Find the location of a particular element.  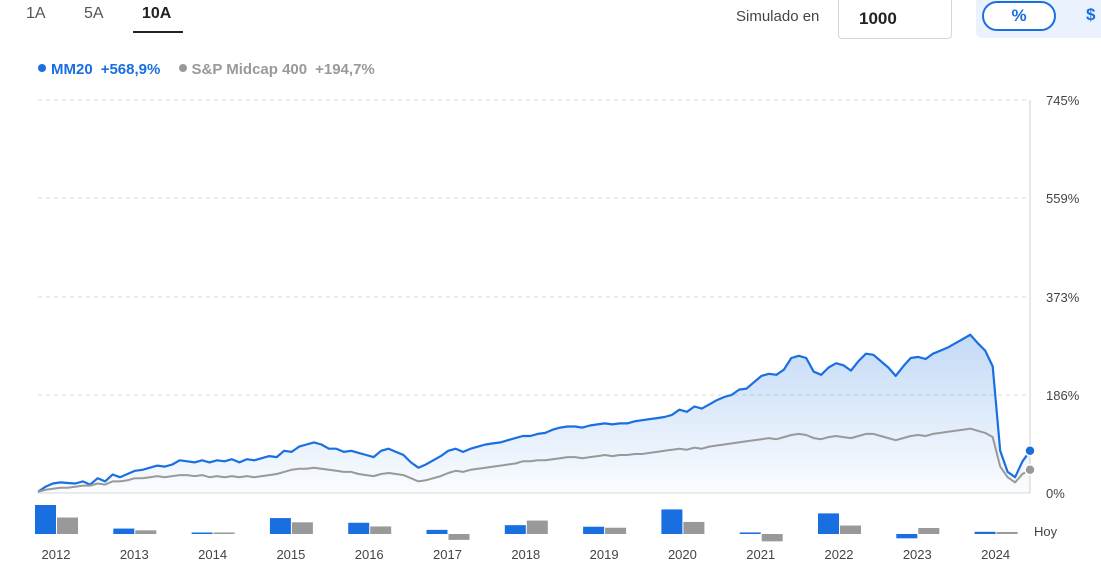

x-year-label: 2019 is located at coordinates (604, 554).